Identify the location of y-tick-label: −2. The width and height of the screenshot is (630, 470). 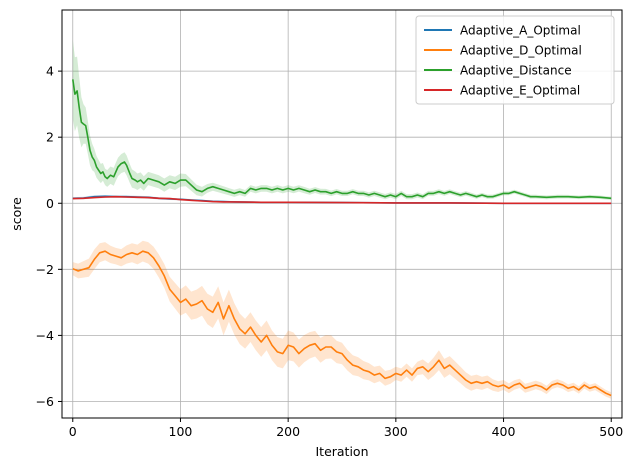
(45, 269).